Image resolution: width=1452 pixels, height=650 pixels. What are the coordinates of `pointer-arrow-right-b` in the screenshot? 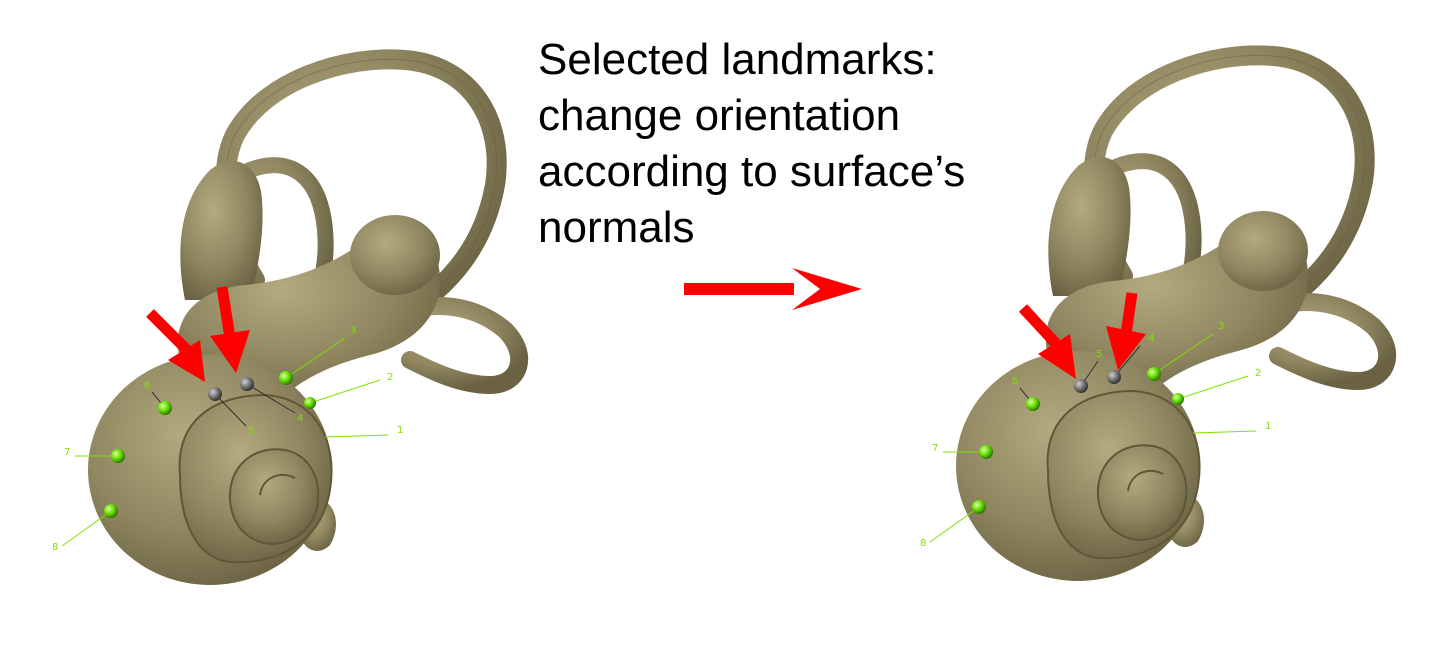 It's located at (1126, 331).